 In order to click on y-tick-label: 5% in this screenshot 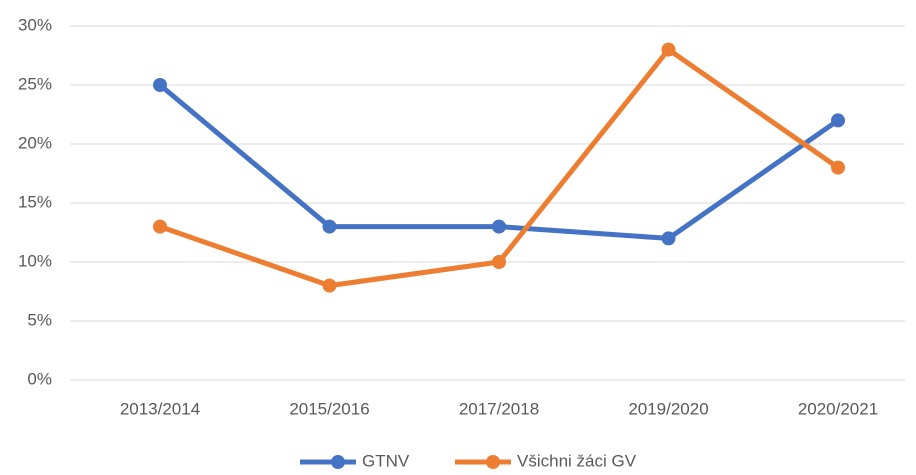, I will do `click(39, 319)`.